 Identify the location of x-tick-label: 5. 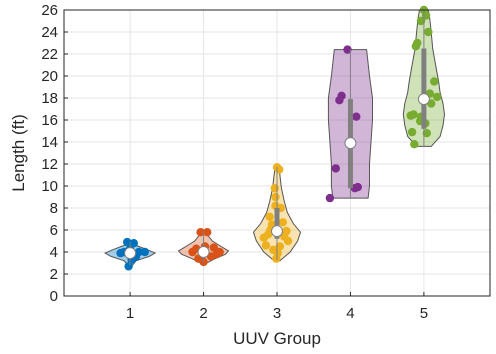
(424, 313).